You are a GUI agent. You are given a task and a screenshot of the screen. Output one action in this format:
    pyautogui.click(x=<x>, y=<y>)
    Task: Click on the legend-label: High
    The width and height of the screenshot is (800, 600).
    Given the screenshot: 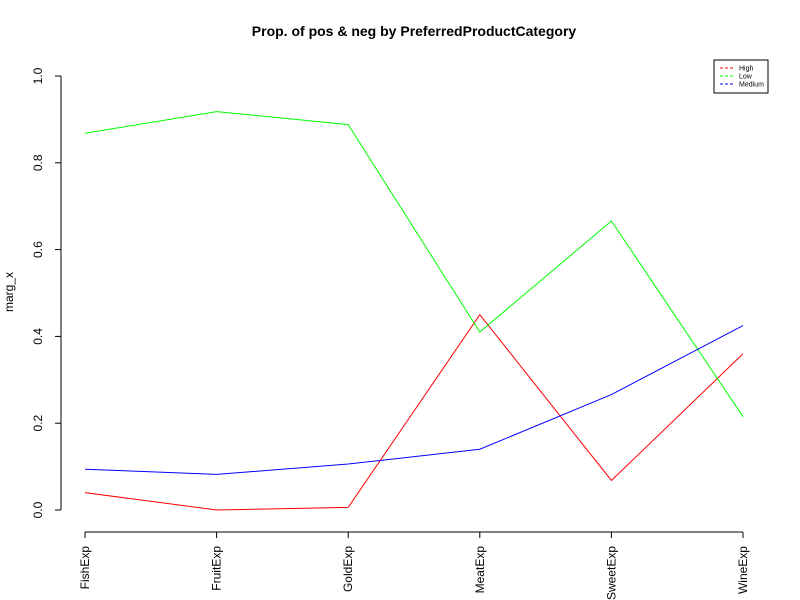 What is the action you would take?
    pyautogui.click(x=746, y=69)
    